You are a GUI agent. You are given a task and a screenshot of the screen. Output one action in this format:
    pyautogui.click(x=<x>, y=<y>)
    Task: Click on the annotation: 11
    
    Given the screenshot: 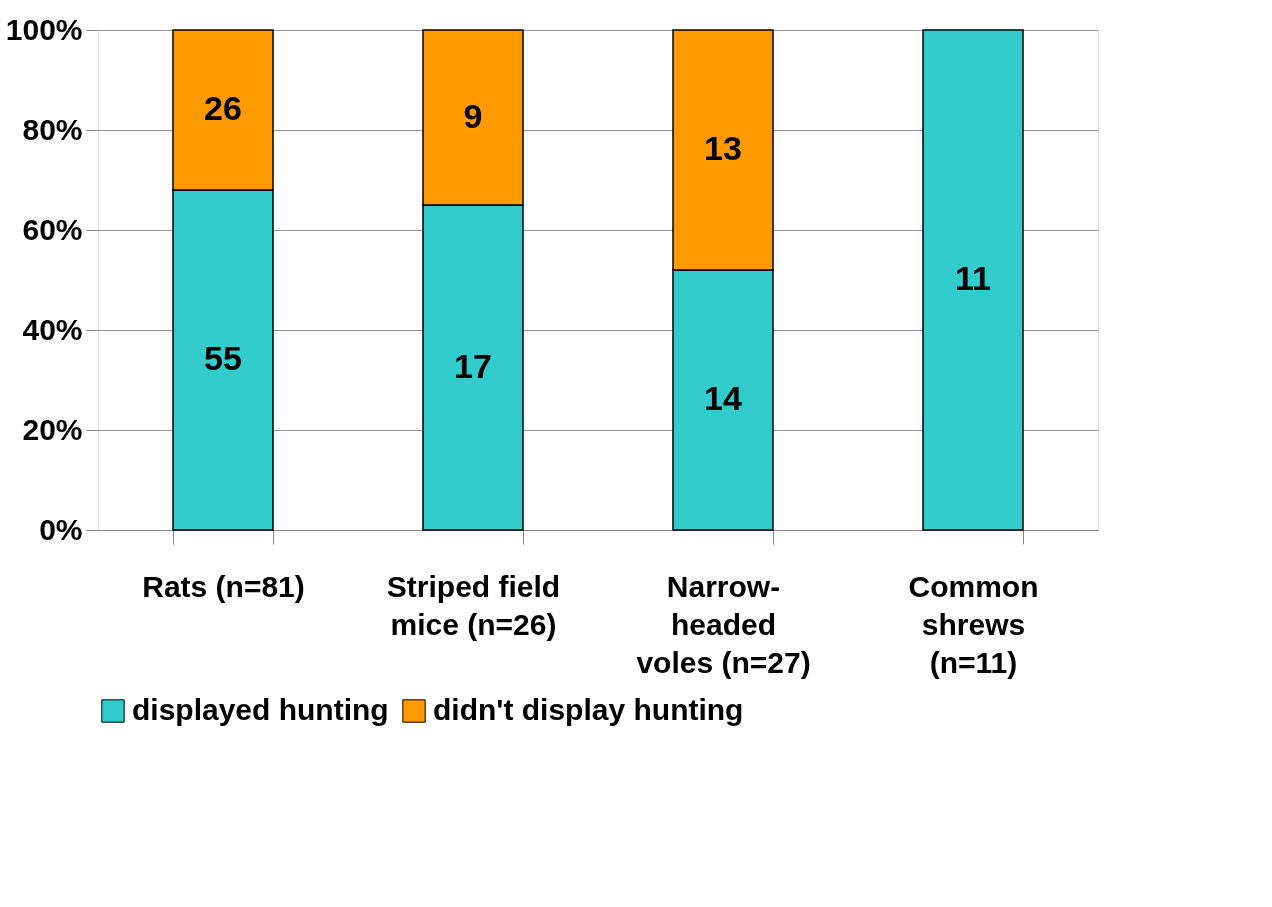 What is the action you would take?
    pyautogui.click(x=973, y=278)
    